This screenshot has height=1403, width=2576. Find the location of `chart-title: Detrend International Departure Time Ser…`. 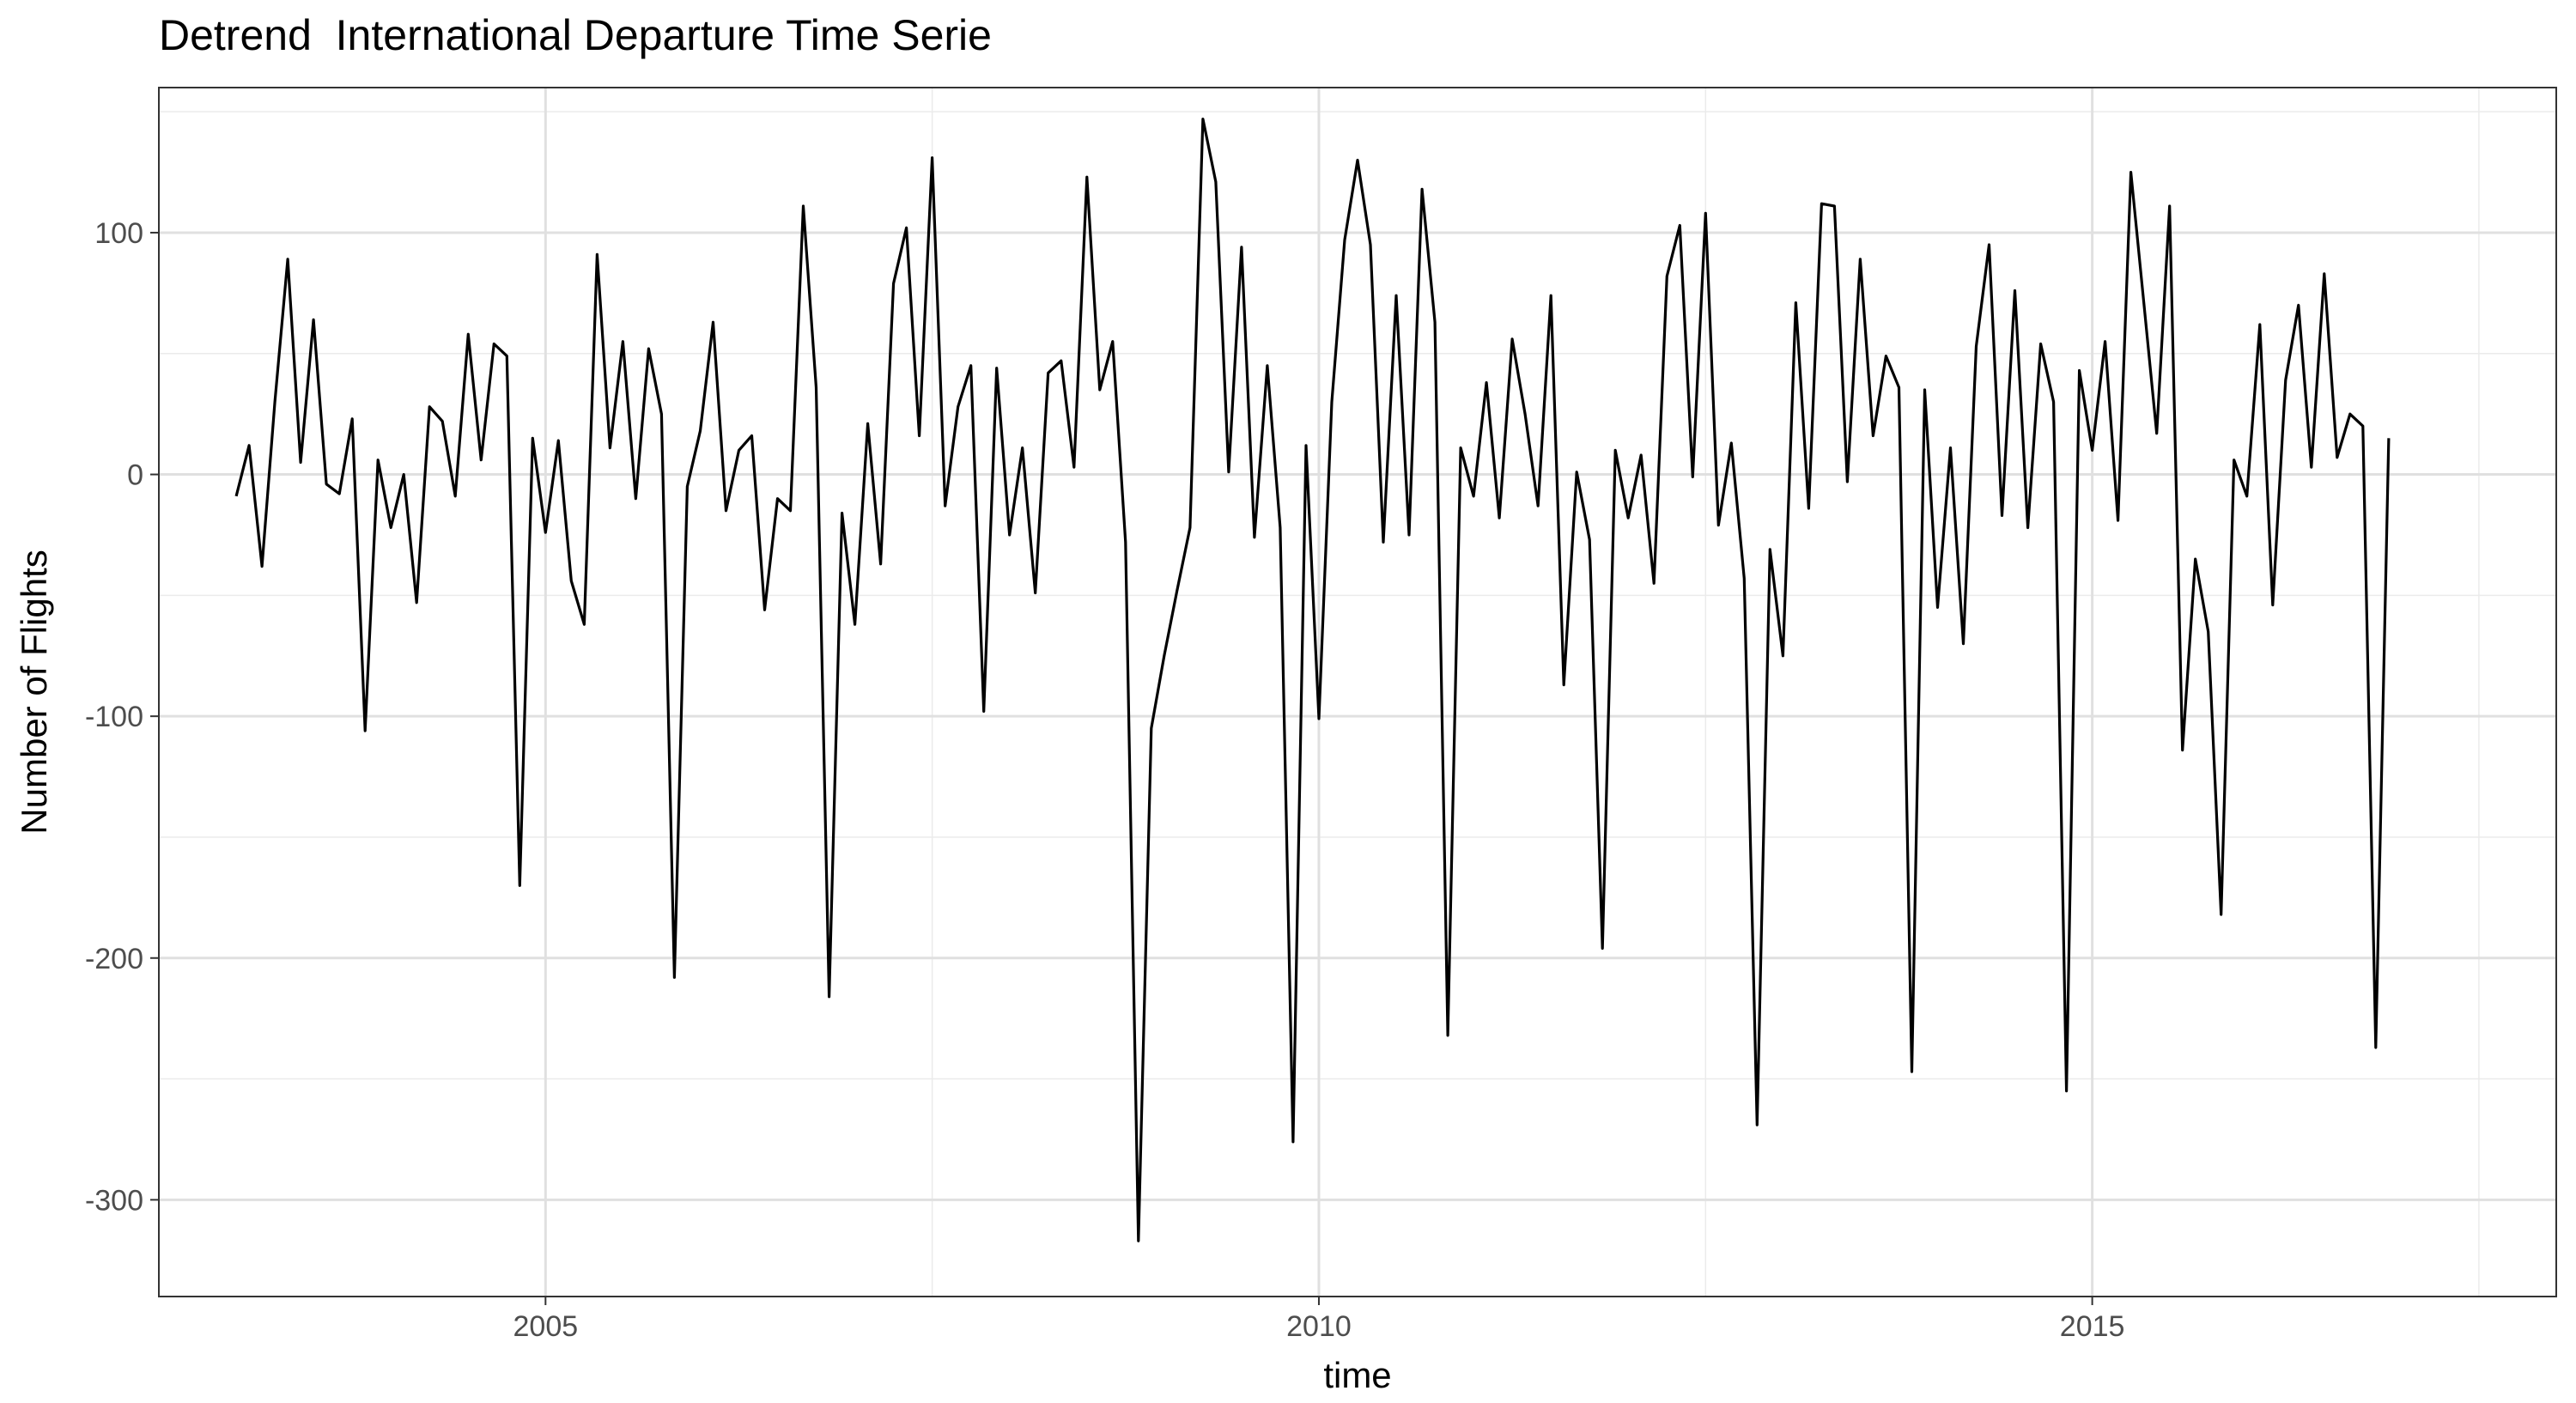

chart-title: Detrend International Departure Time Ser… is located at coordinates (576, 35).